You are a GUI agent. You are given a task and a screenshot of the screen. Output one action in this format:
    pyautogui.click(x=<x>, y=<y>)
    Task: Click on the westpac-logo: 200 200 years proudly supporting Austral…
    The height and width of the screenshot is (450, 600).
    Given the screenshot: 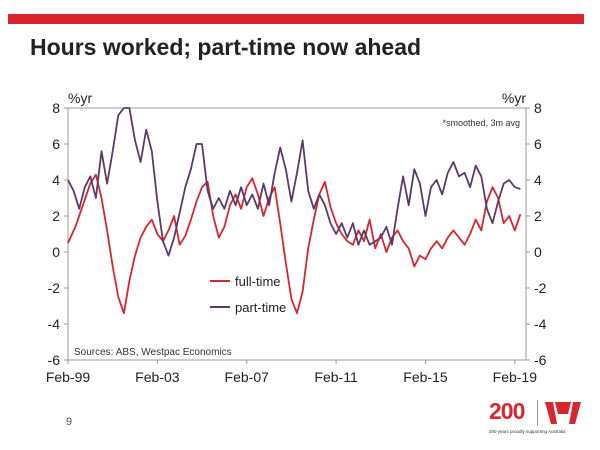 What is the action you would take?
    pyautogui.click(x=539, y=418)
    